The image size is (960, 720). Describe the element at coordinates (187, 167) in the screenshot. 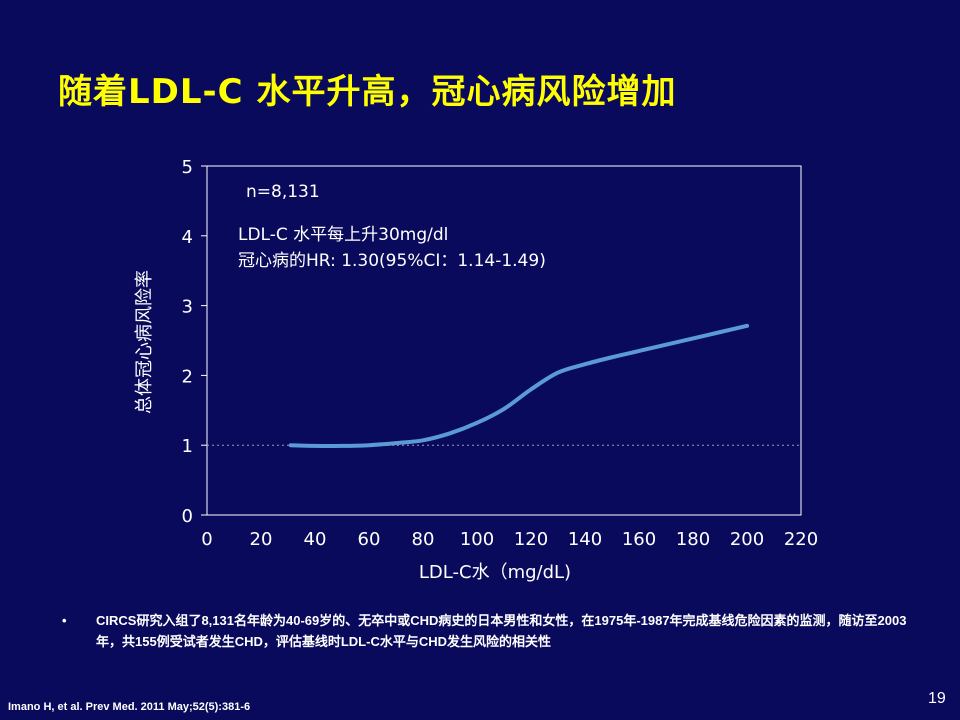

I see `y-tick-label: 5` at that location.